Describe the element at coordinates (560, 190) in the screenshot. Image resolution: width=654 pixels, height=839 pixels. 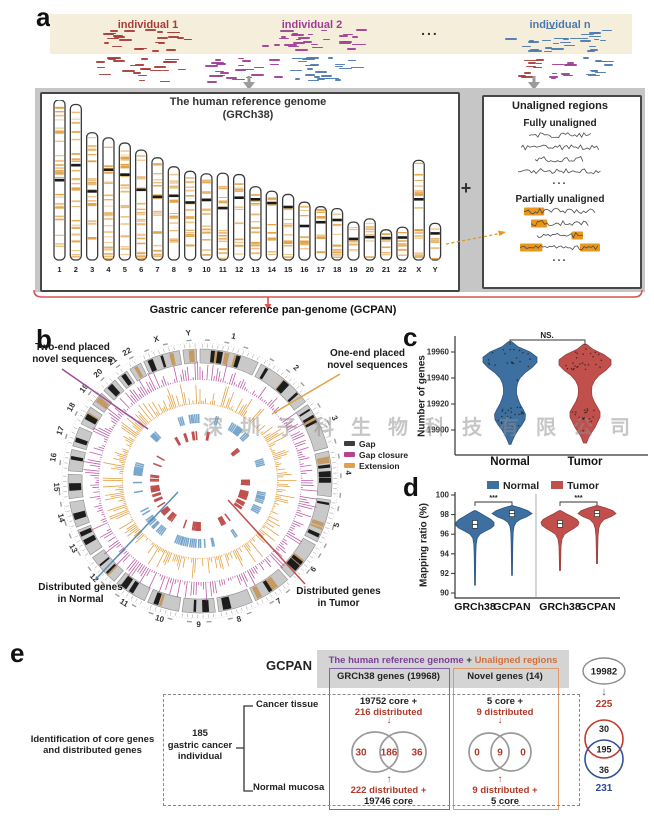
I see `unaligned-sequences` at that location.